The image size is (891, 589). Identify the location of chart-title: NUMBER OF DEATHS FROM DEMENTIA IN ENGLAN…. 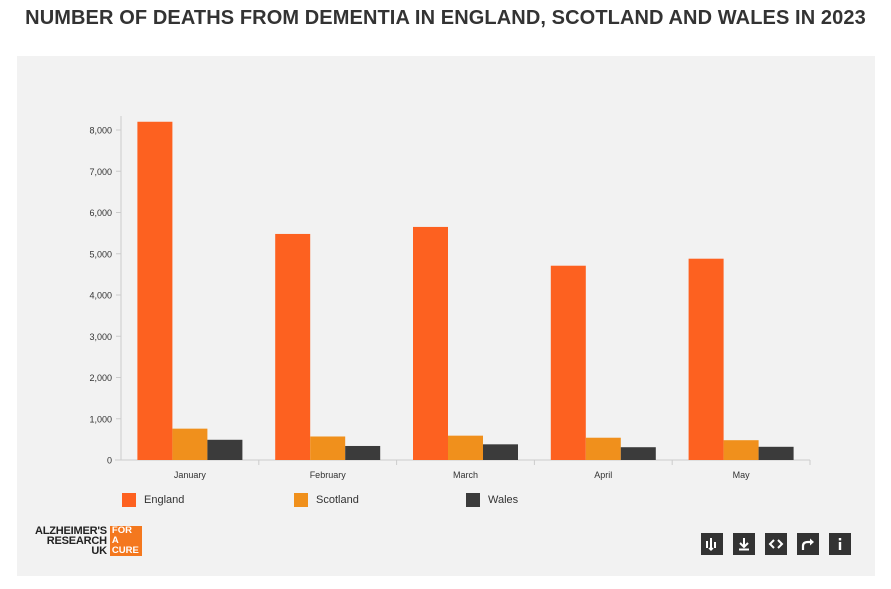
(445, 18).